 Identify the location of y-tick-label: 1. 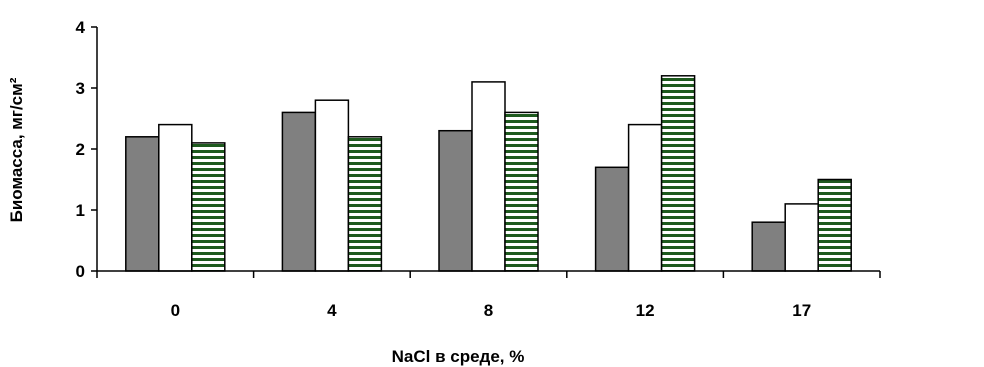
(80, 210).